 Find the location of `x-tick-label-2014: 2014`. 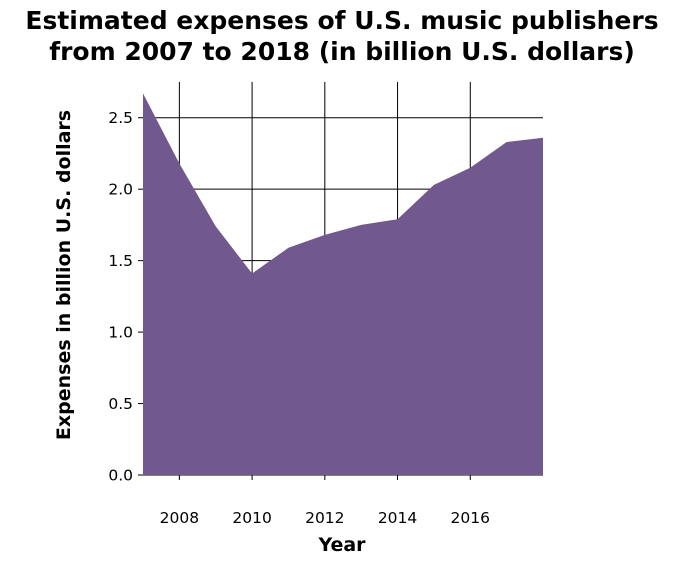

x-tick-label-2014: 2014 is located at coordinates (397, 518).